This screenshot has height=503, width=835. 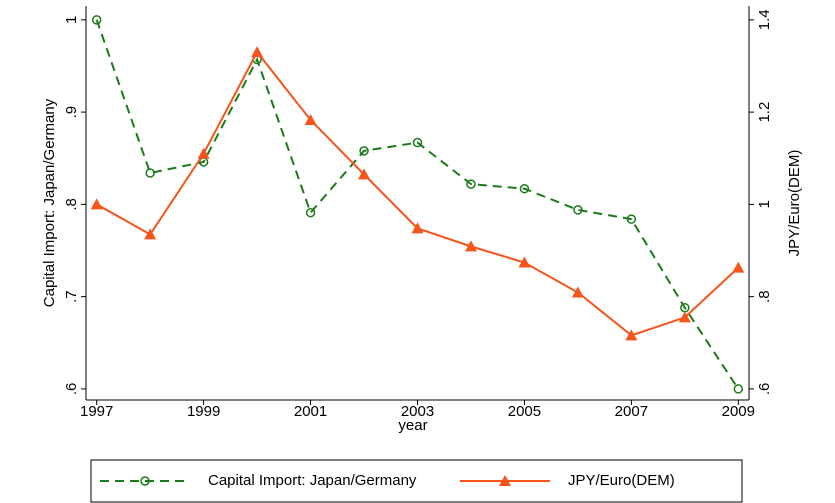 I want to click on x-tick-label: 2003, so click(x=417, y=411).